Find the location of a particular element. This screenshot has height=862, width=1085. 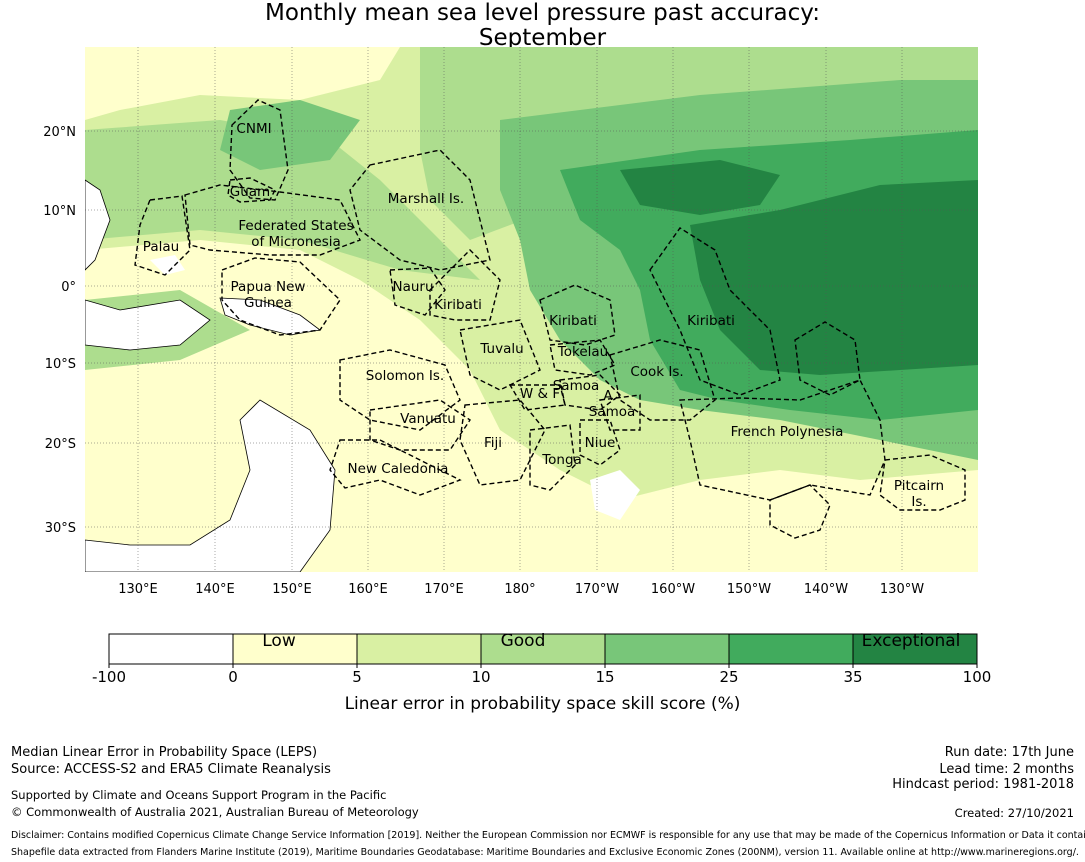

label-guam: Guam is located at coordinates (250, 192).